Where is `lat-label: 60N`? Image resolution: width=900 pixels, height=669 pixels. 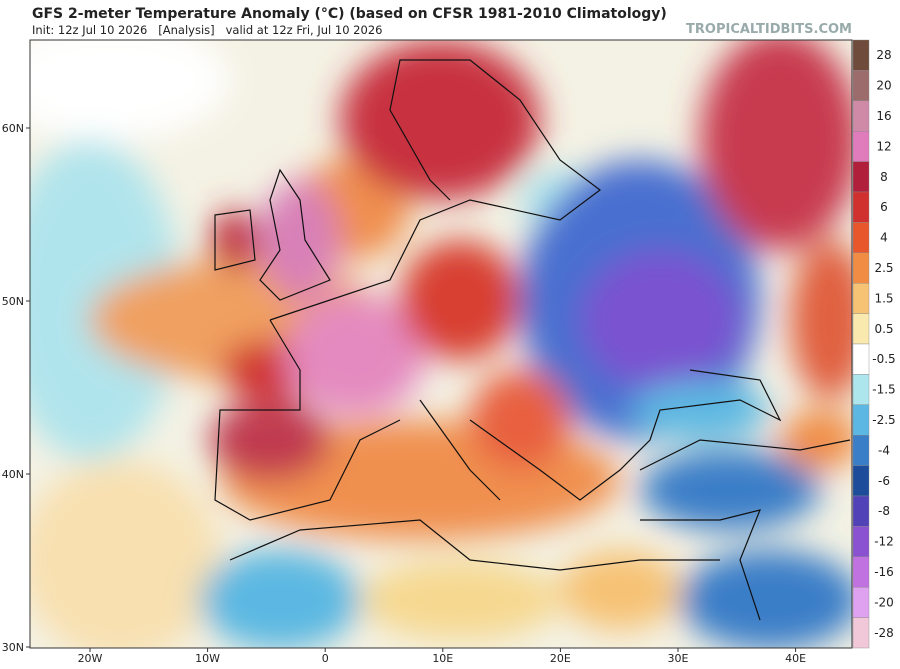
lat-label: 60N is located at coordinates (13, 128).